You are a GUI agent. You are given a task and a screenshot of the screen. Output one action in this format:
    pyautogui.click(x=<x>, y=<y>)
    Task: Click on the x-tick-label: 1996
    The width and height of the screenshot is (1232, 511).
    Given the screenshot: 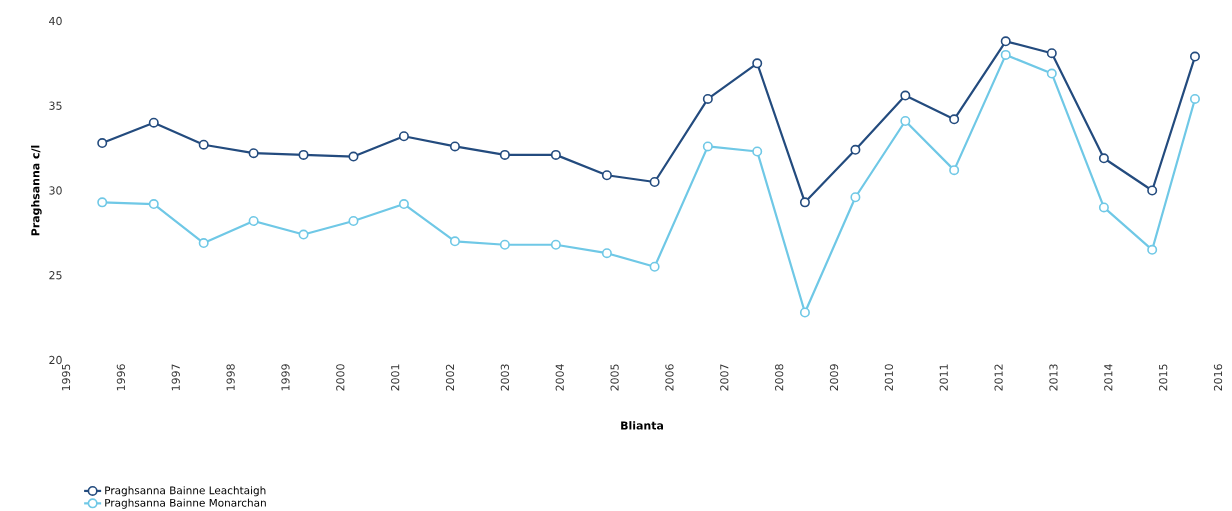 What is the action you would take?
    pyautogui.click(x=121, y=377)
    